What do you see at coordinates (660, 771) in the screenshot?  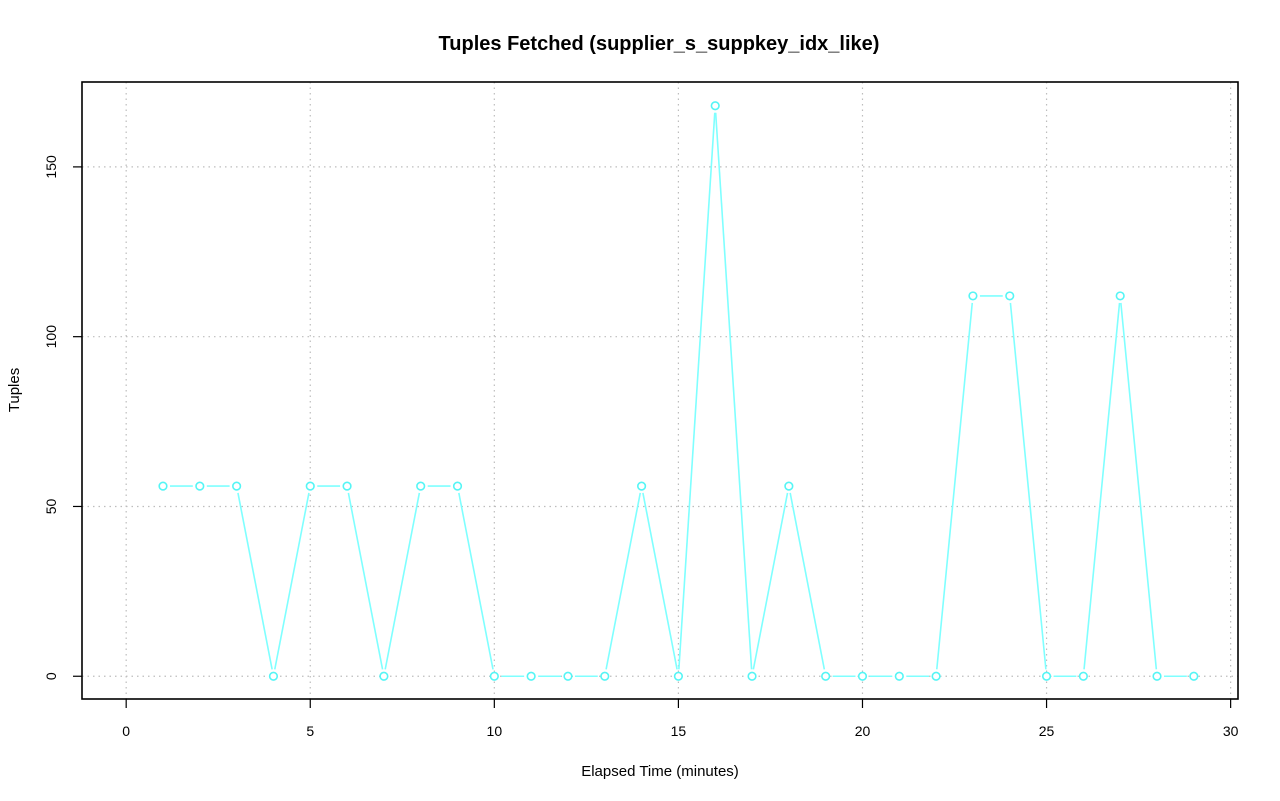 I see `x-axis-label: Elapsed Time (minutes)` at bounding box center [660, 771].